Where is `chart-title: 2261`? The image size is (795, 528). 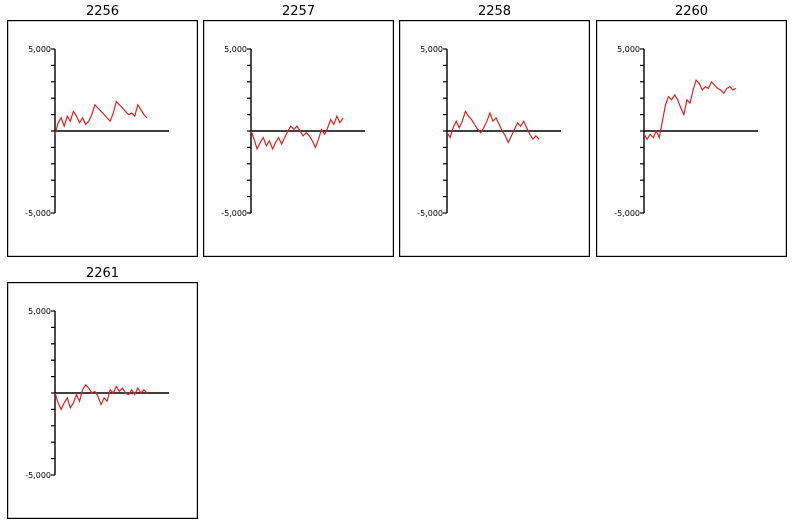 chart-title: 2261 is located at coordinates (102, 273).